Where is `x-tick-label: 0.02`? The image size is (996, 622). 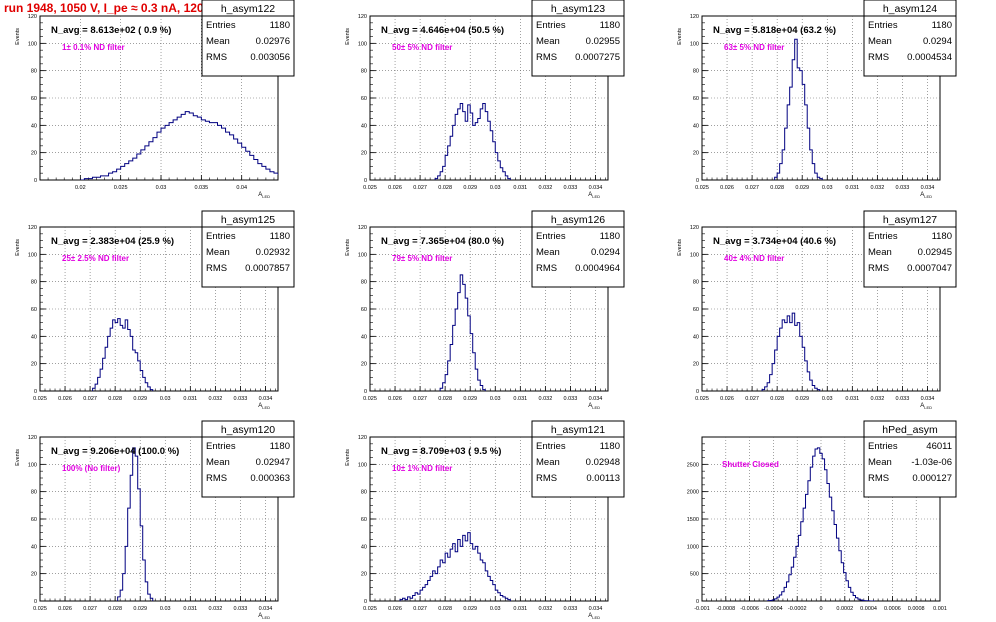
x-tick-label: 0.02 is located at coordinates (80, 188).